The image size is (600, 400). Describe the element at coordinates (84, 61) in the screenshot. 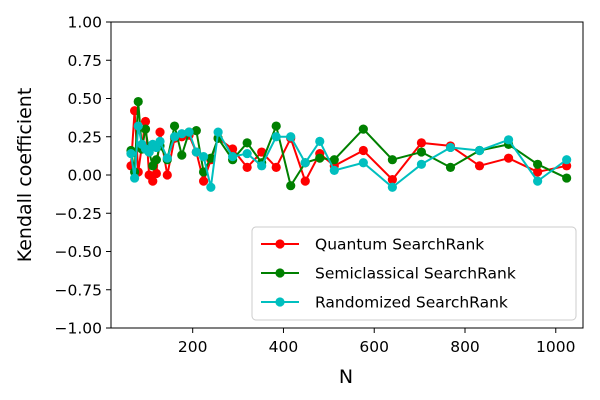

I see `y-tick-label: 0.75` at that location.